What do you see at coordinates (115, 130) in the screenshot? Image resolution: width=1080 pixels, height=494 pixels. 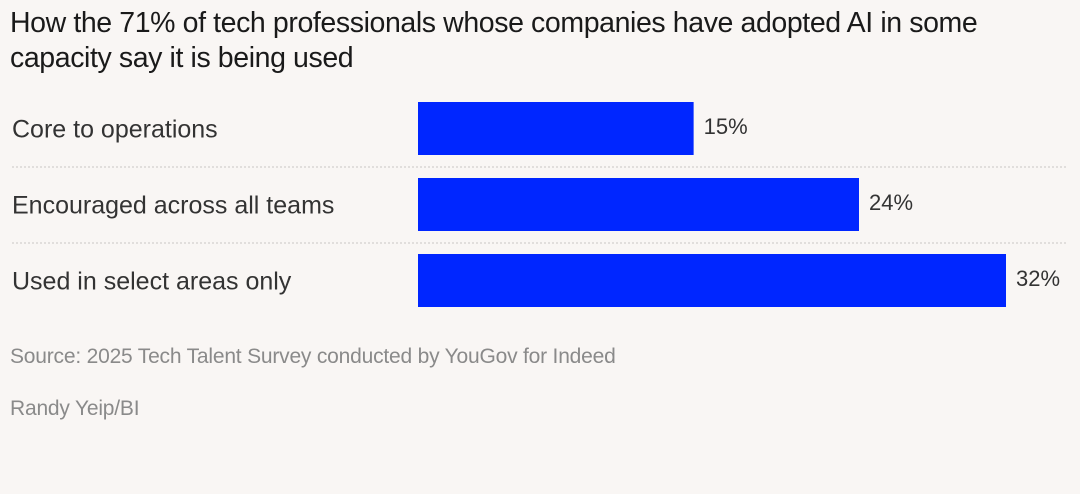 I see `category-label: Core to operations` at bounding box center [115, 130].